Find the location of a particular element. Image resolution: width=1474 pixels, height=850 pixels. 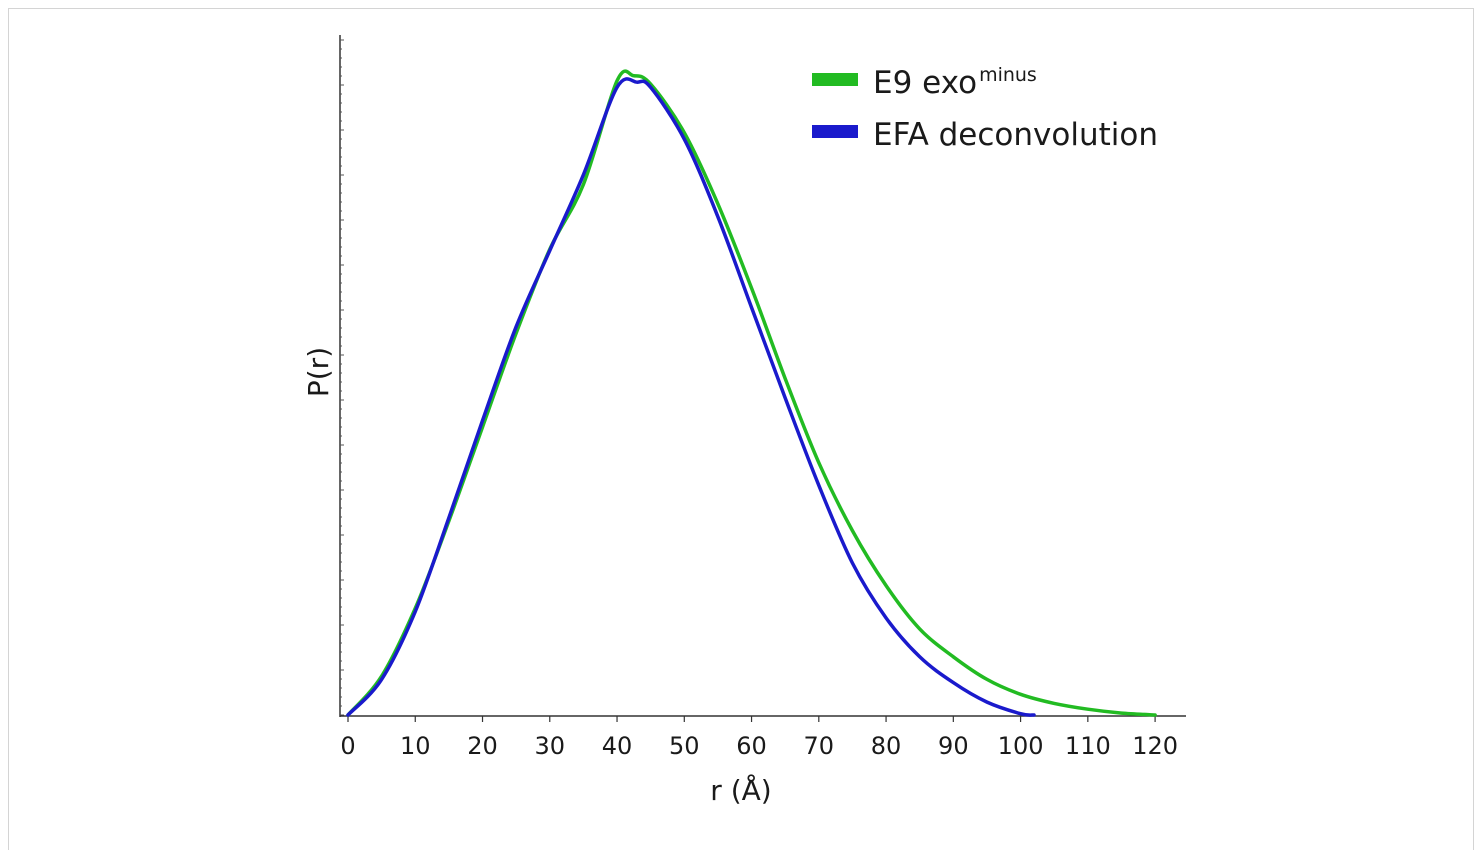

legend-swatch-e9-exo is located at coordinates (835, 79).